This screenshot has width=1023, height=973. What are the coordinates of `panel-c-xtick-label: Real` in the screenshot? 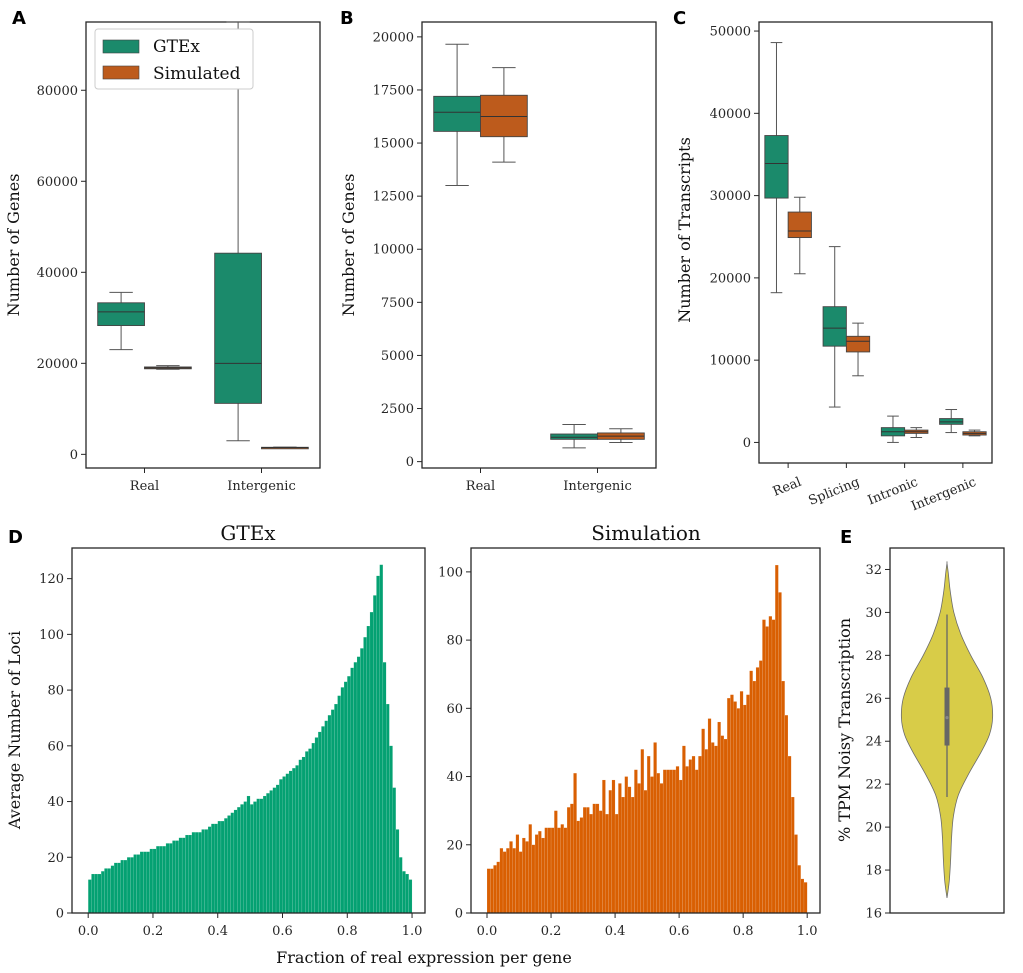 It's located at (787, 487).